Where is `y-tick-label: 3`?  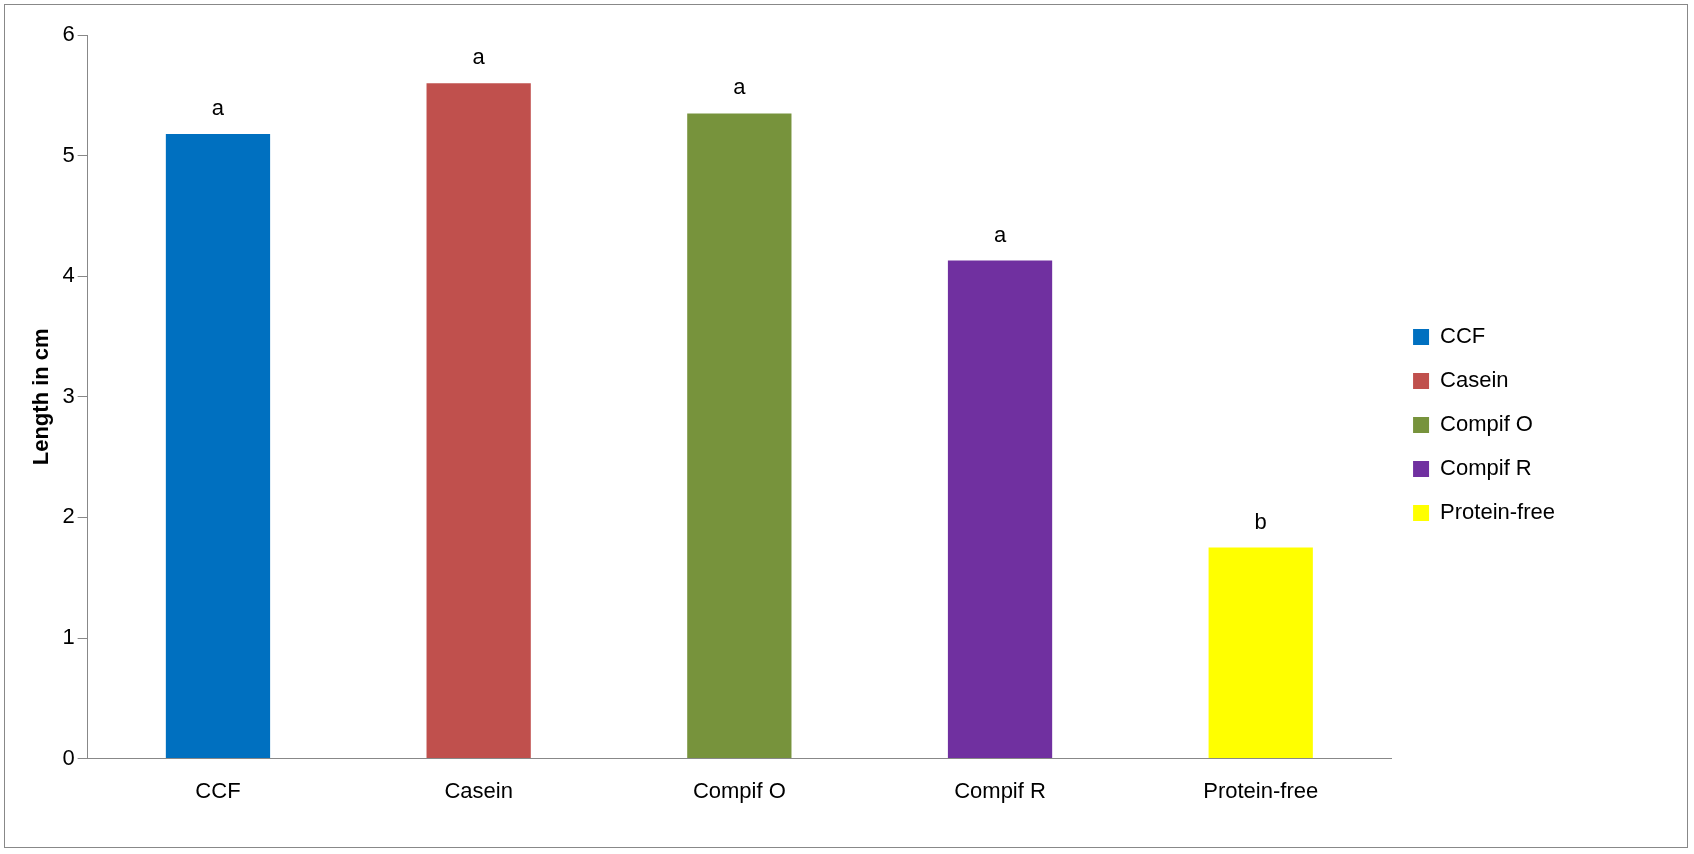 y-tick-label: 3 is located at coordinates (68, 395).